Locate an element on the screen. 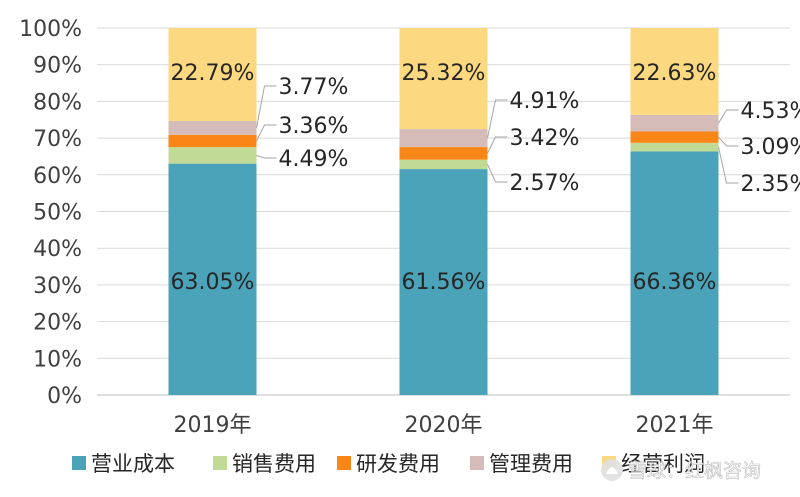  y-tick-label: 50% is located at coordinates (57, 213).